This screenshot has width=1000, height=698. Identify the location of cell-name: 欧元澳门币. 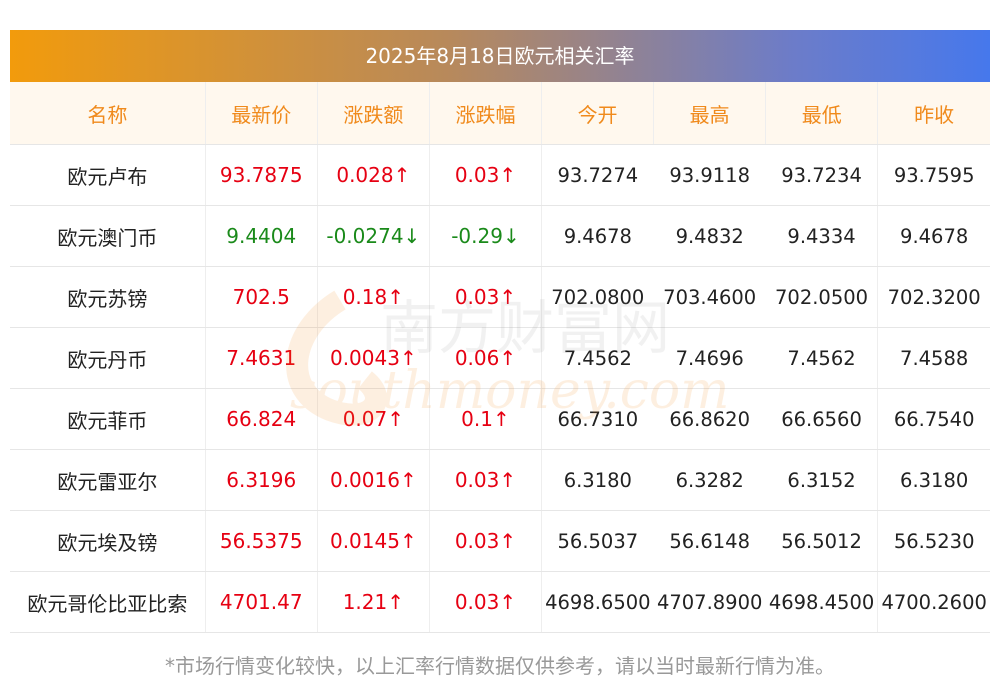
(108, 236).